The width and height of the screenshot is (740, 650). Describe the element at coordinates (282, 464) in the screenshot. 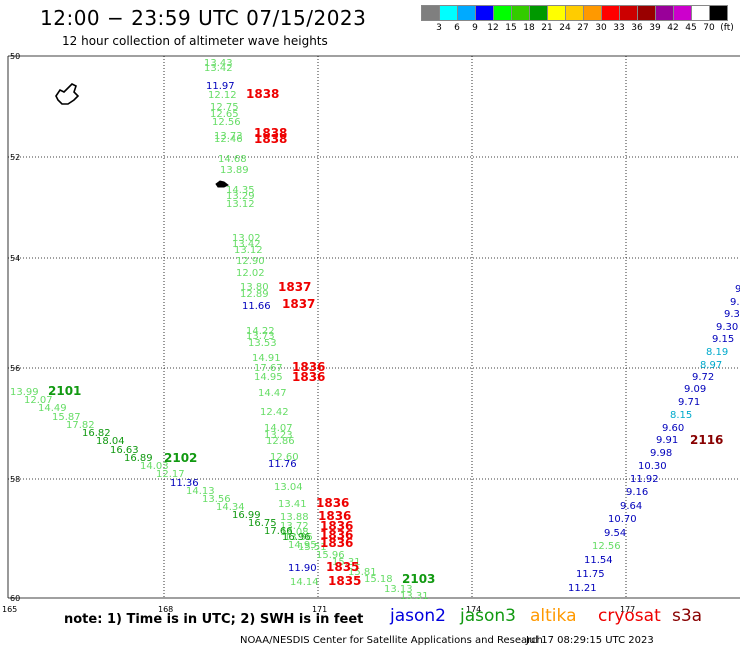

I see `wave-height-value: 11.76` at that location.